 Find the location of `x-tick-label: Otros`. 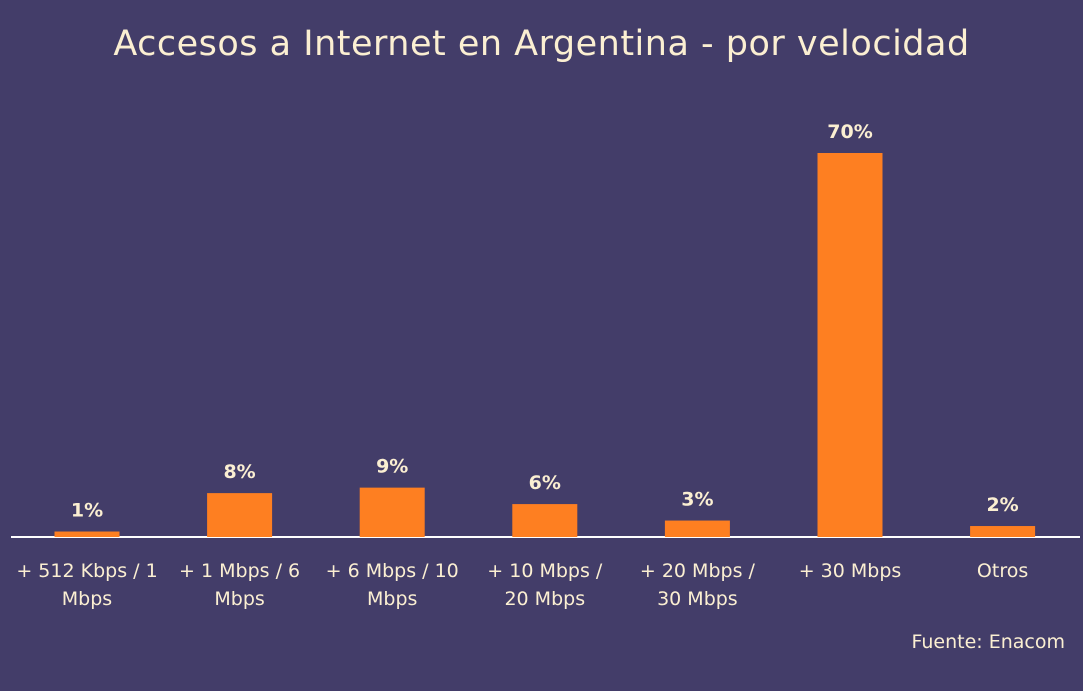

x-tick-label: Otros is located at coordinates (1002, 571).